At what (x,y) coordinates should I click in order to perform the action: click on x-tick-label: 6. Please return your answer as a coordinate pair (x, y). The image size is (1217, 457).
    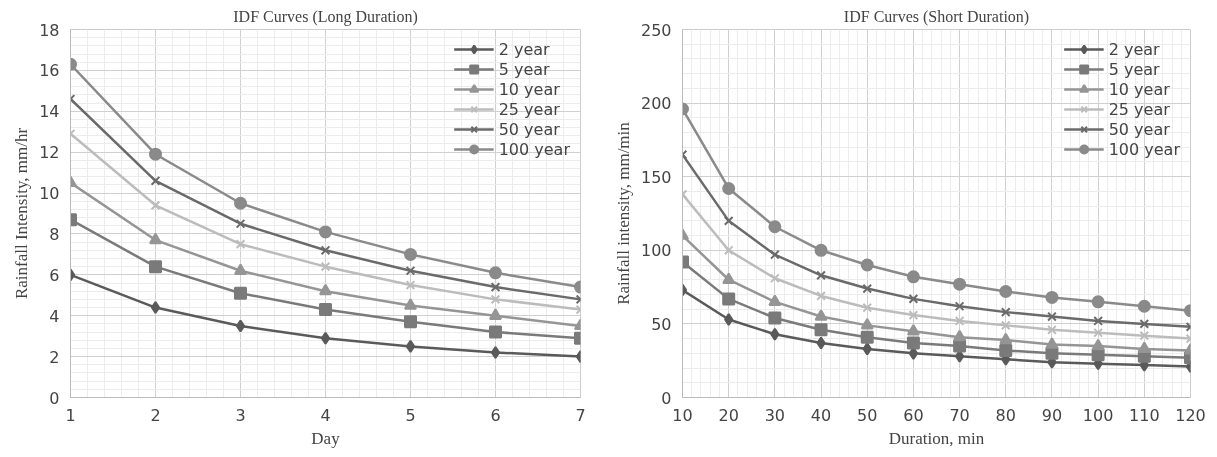
    Looking at the image, I should click on (495, 415).